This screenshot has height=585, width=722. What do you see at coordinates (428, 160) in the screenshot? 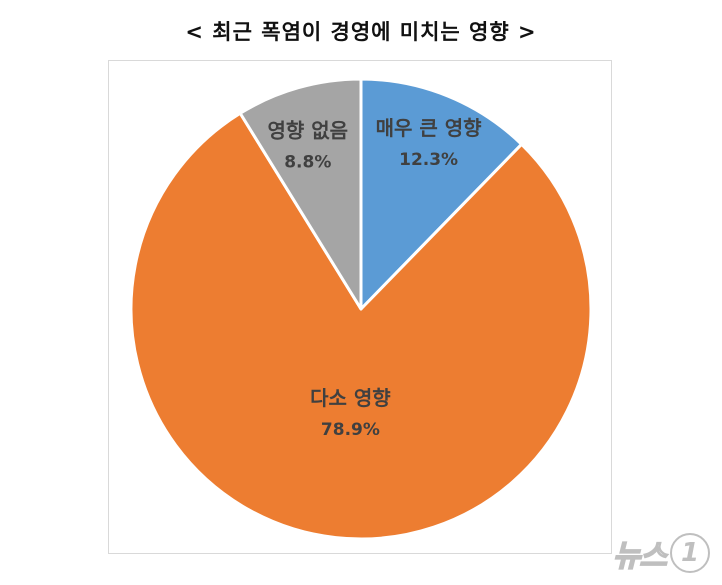
I see `slice-value-label-1: 12.3%` at bounding box center [428, 160].